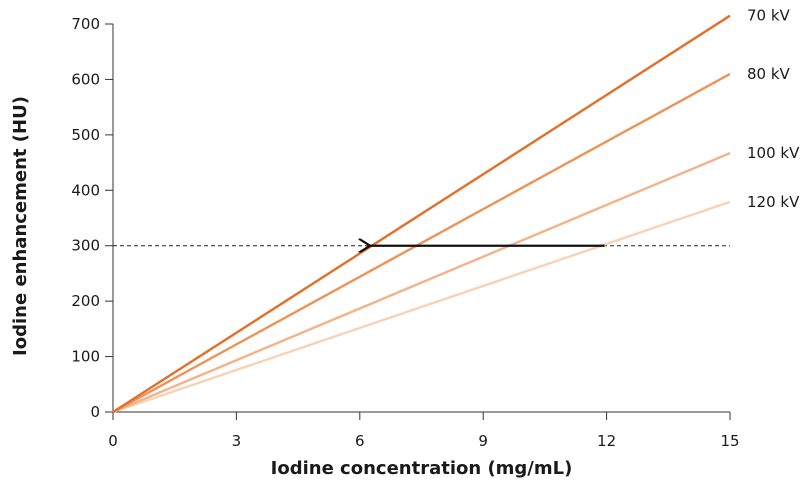 The width and height of the screenshot is (809, 489). I want to click on y-tick-label: 0, so click(95, 412).